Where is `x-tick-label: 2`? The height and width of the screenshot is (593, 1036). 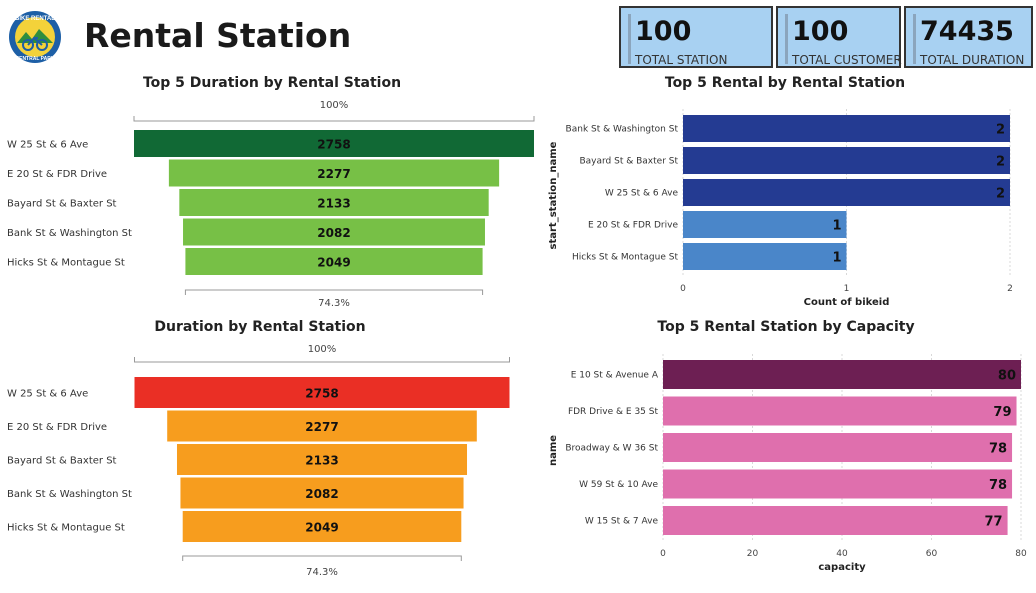
x-tick-label: 2 is located at coordinates (1010, 289).